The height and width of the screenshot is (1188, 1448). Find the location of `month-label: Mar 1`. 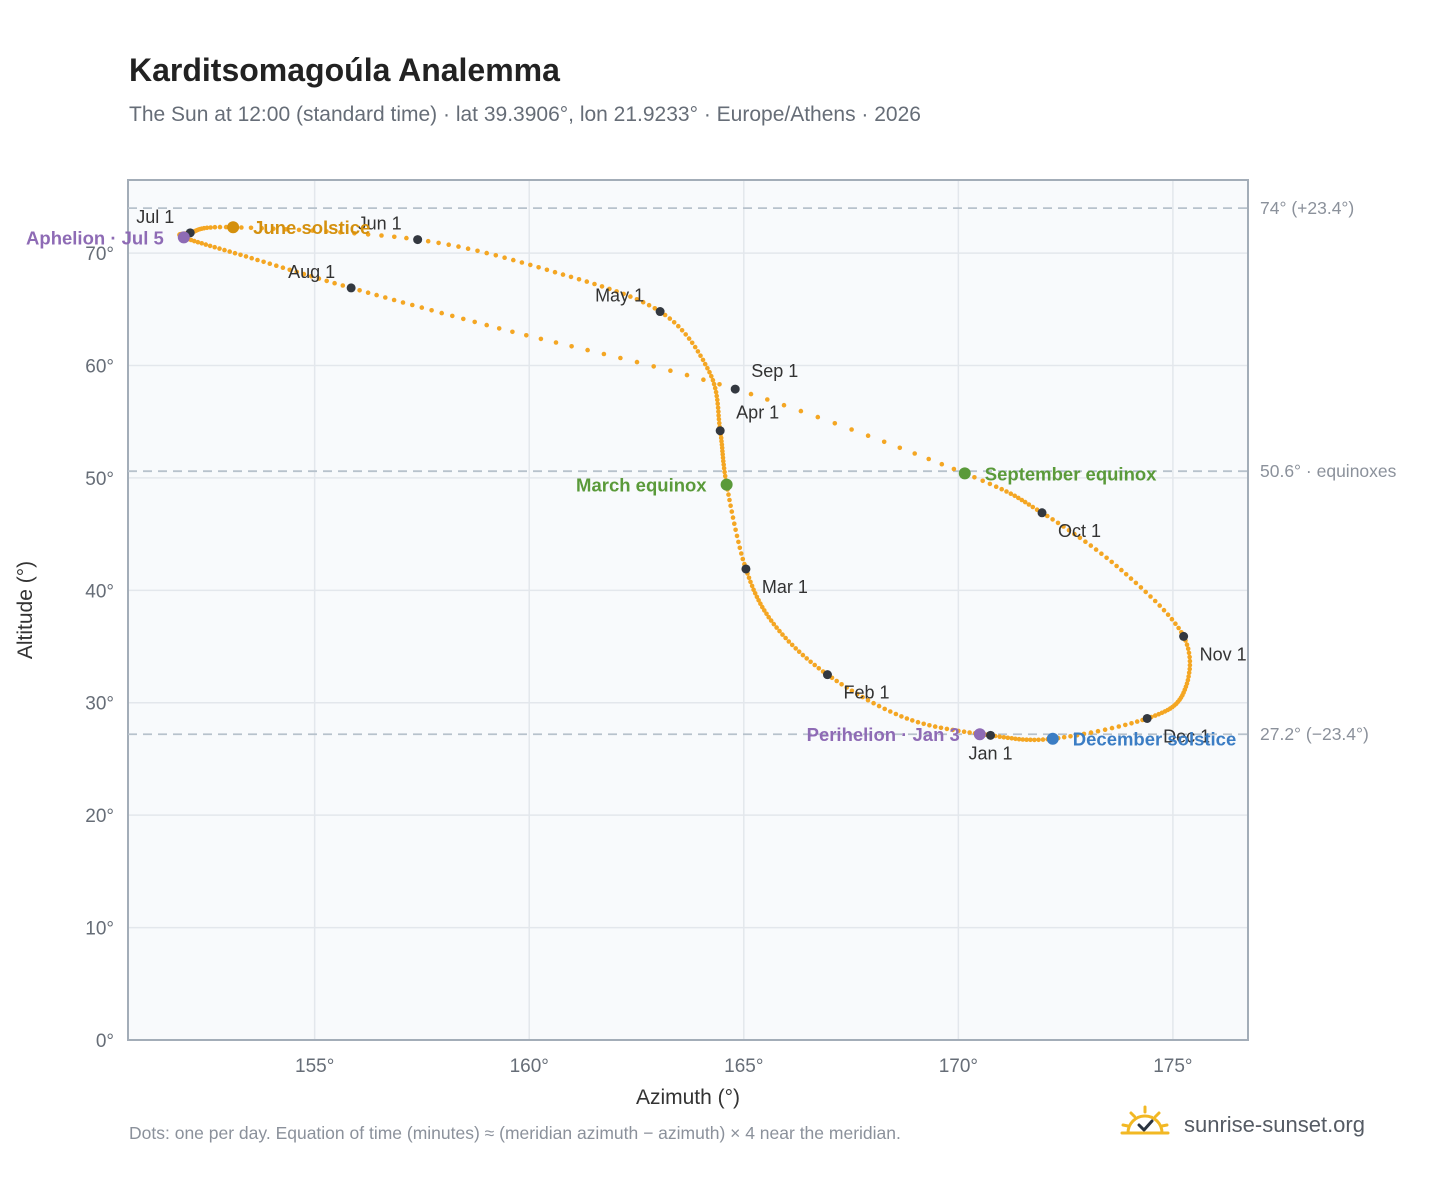

month-label: Mar 1 is located at coordinates (785, 587).